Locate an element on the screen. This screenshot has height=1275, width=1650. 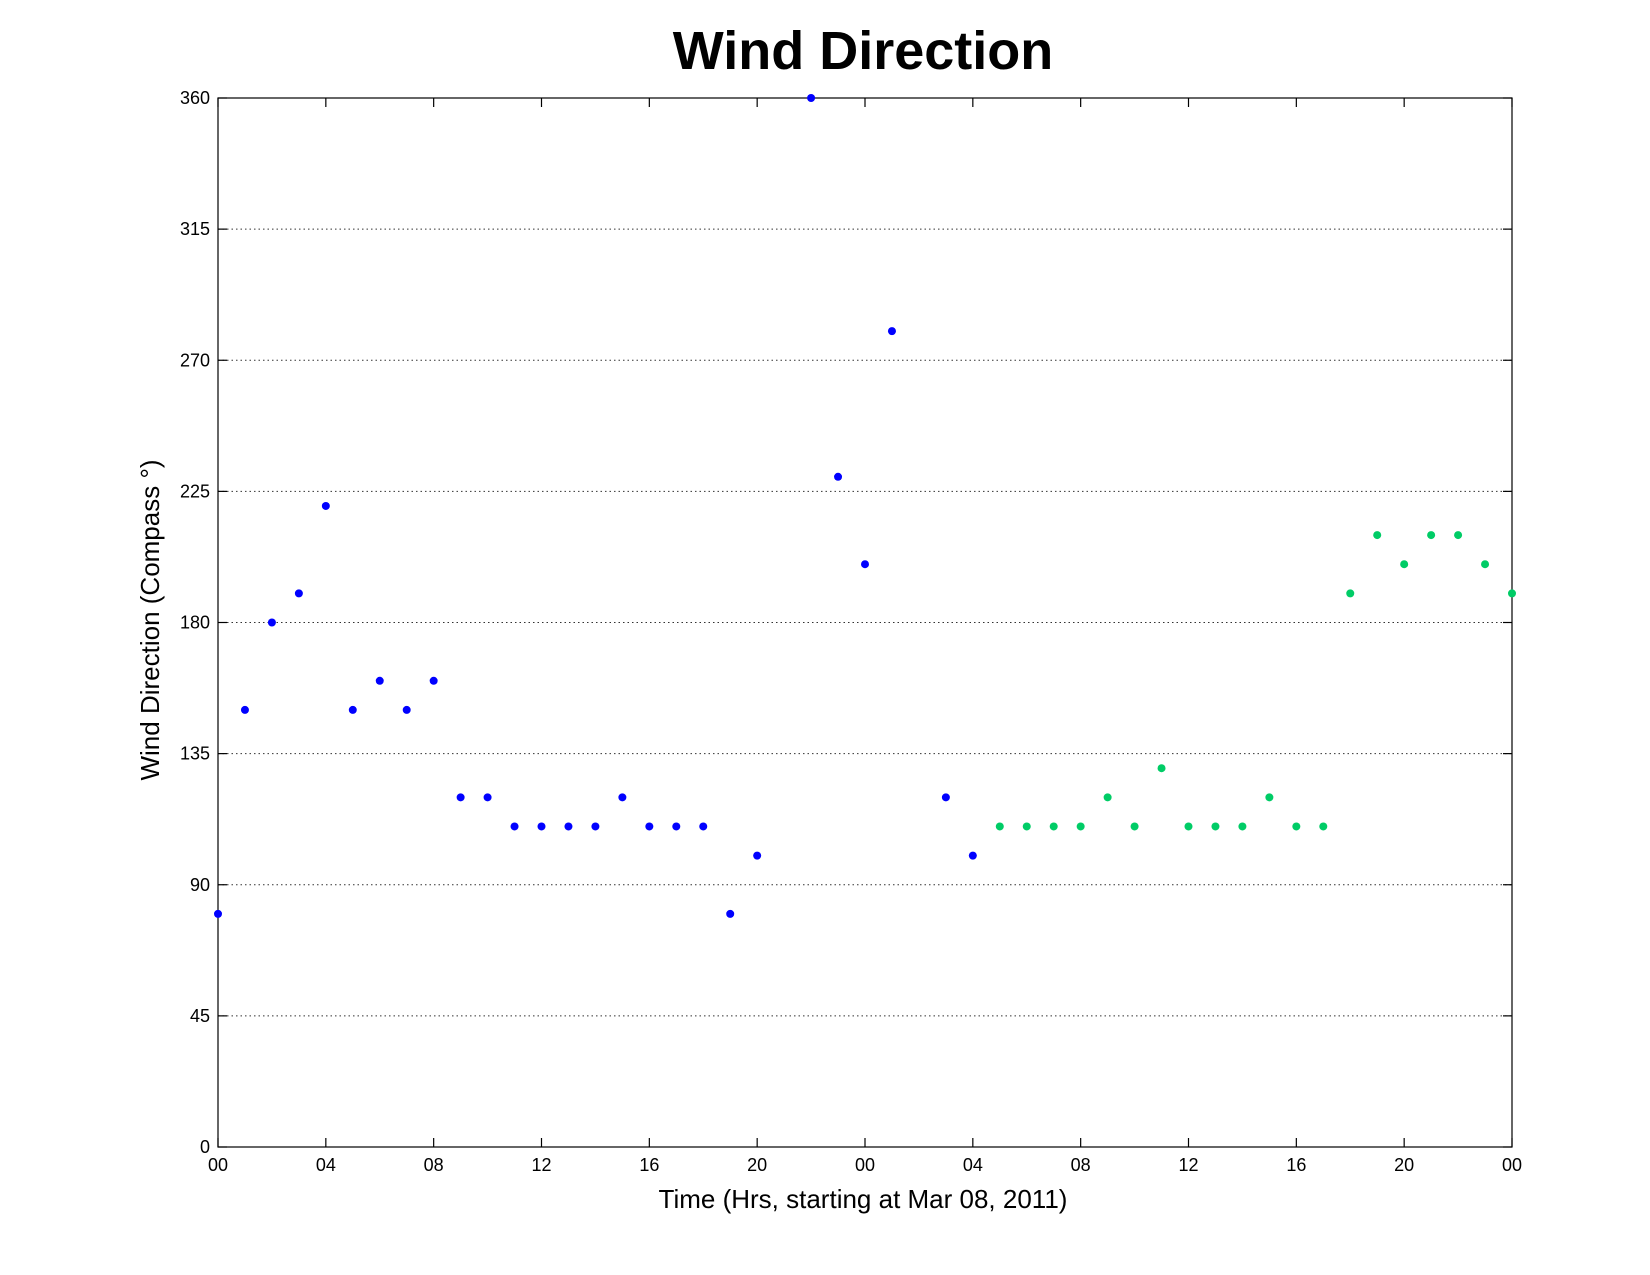
y-tick-label: 0 is located at coordinates (205, 1147).